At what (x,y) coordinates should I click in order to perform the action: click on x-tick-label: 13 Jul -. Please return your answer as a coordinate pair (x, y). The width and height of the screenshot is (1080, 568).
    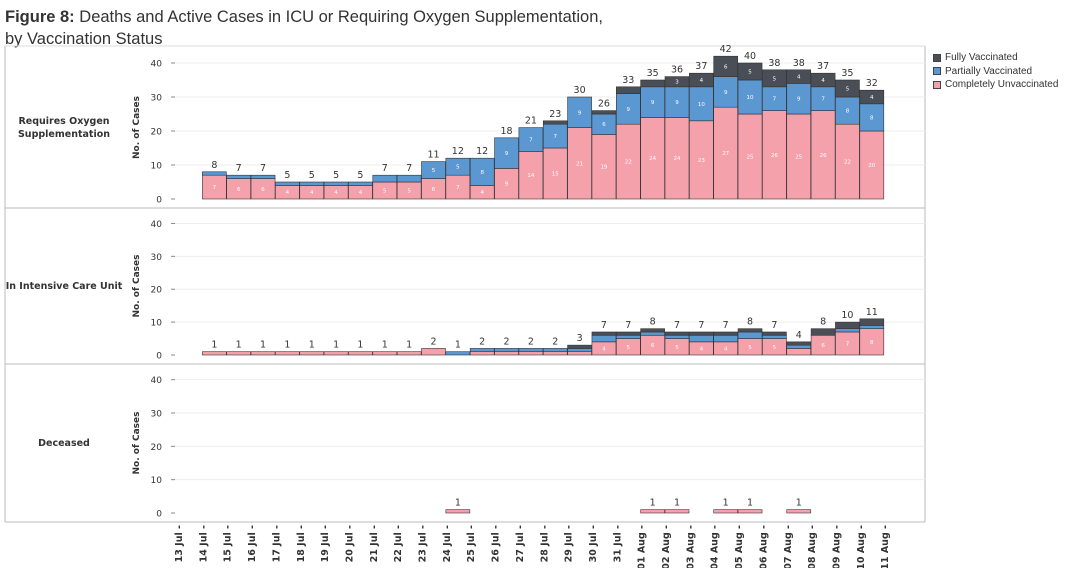
    Looking at the image, I should click on (179, 543).